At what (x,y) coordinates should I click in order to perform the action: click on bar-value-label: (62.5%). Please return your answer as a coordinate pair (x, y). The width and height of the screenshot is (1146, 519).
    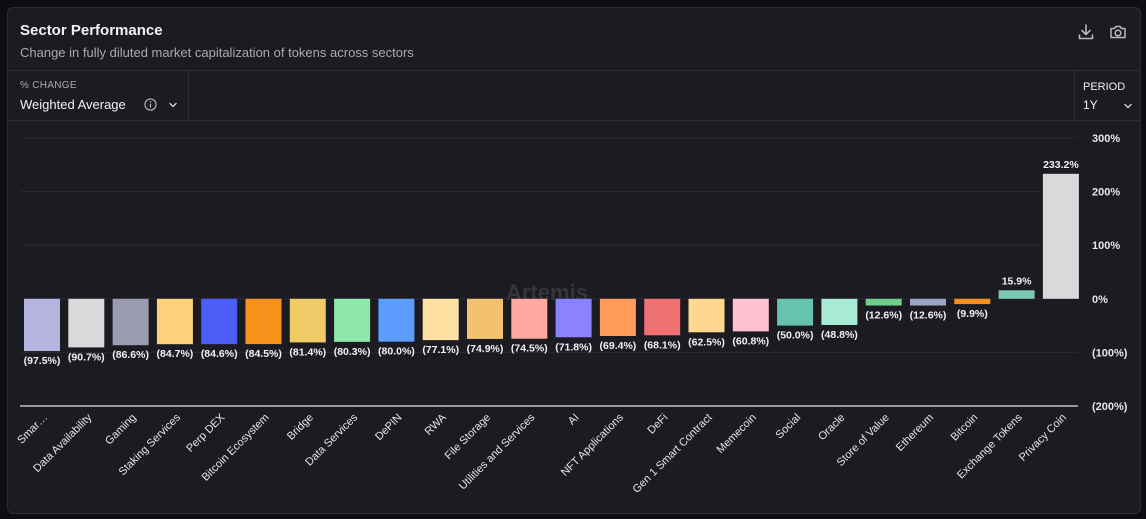
    Looking at the image, I should click on (706, 342).